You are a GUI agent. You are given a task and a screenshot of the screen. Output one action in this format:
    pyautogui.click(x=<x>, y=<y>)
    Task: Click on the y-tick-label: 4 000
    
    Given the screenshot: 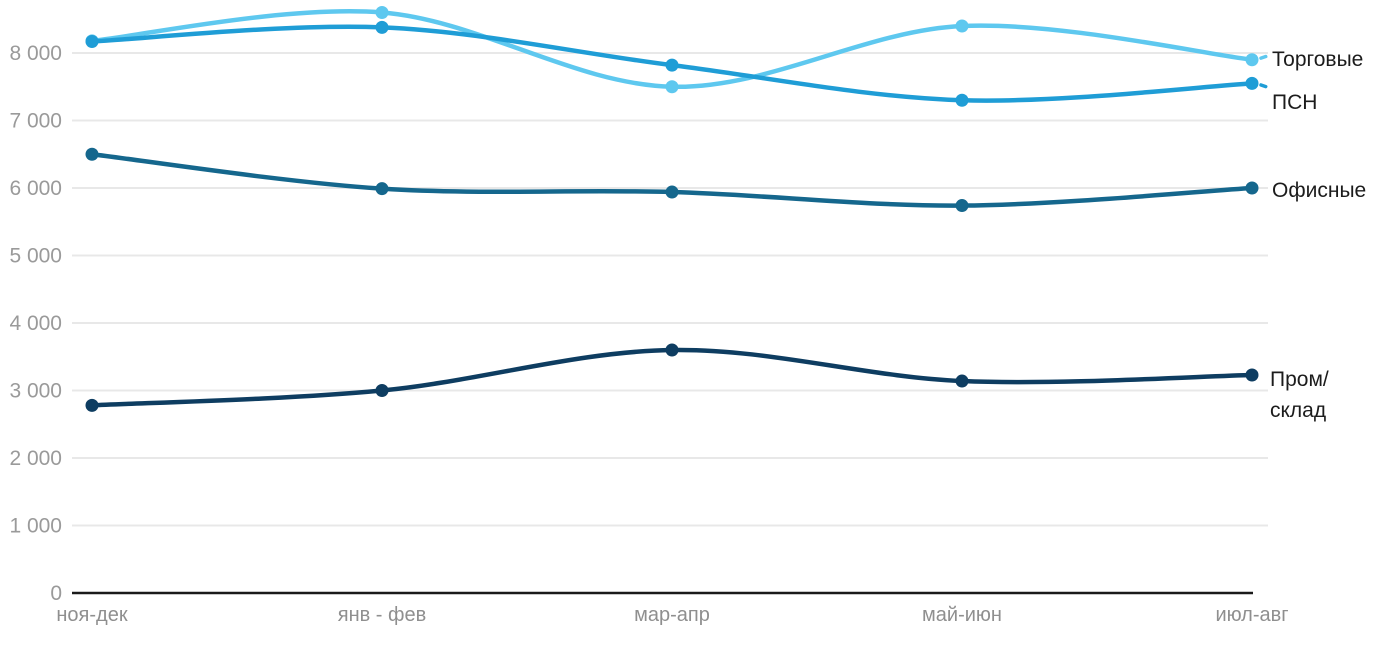 What is the action you would take?
    pyautogui.click(x=35, y=323)
    